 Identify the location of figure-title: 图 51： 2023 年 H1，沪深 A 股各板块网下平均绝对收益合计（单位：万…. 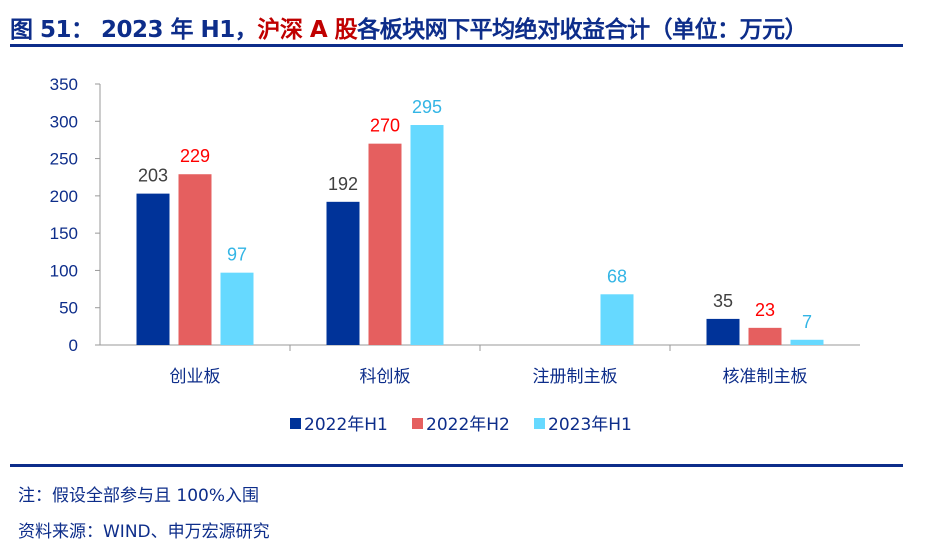
(409, 27).